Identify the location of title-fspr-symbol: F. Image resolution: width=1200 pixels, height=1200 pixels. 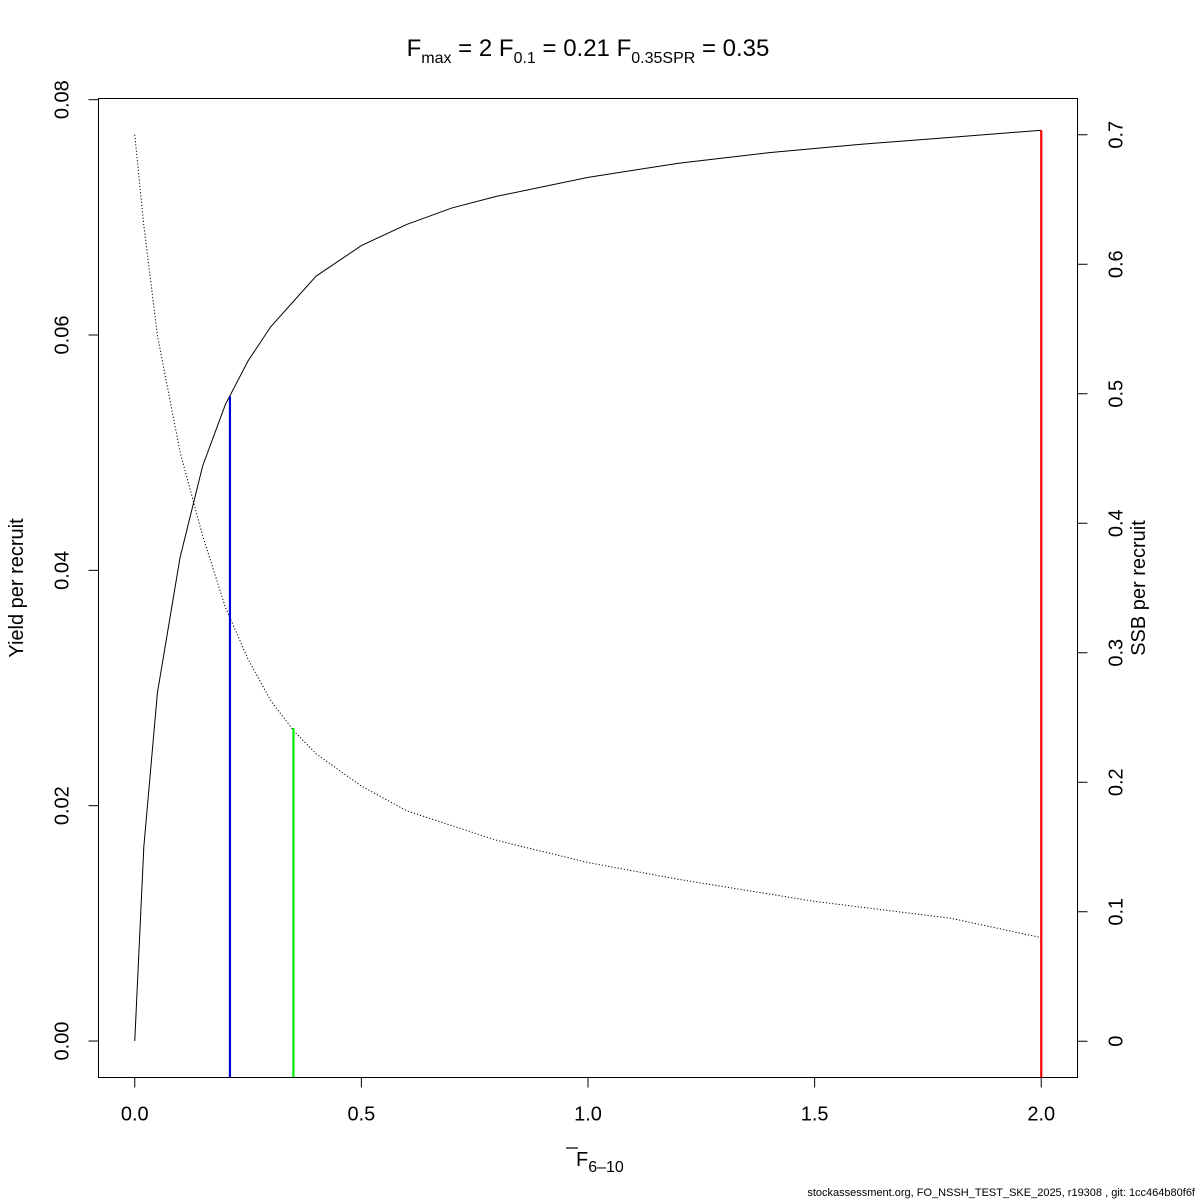
(624, 48).